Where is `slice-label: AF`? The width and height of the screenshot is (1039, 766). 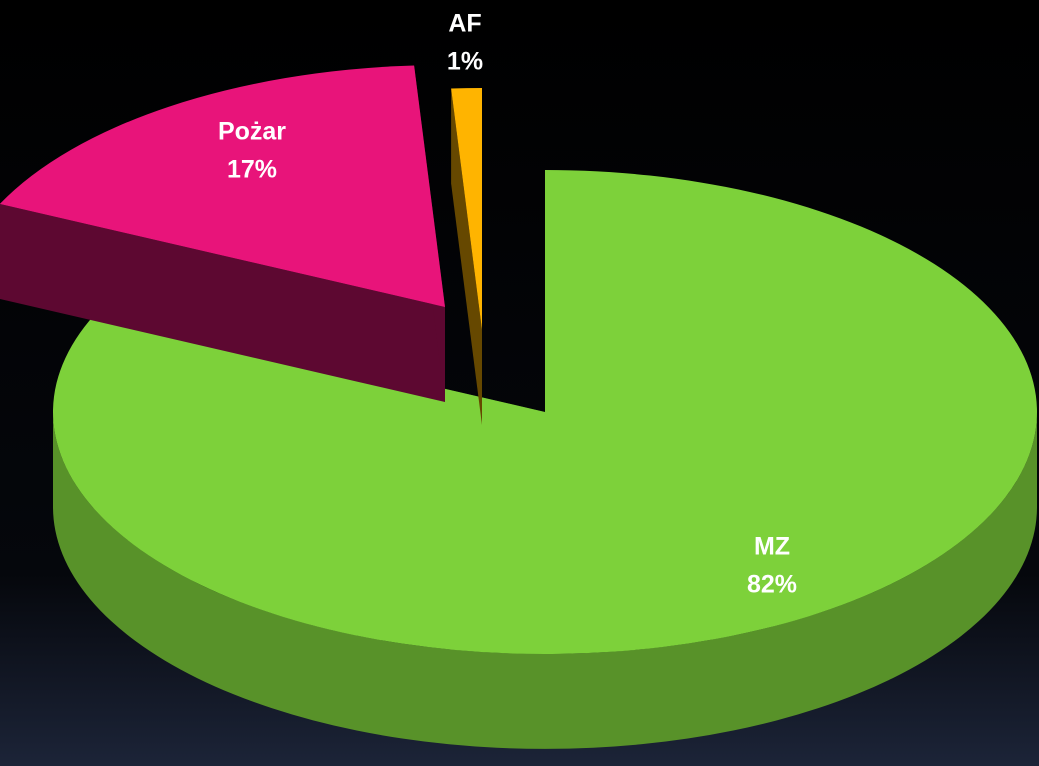
slice-label: AF is located at coordinates (464, 24).